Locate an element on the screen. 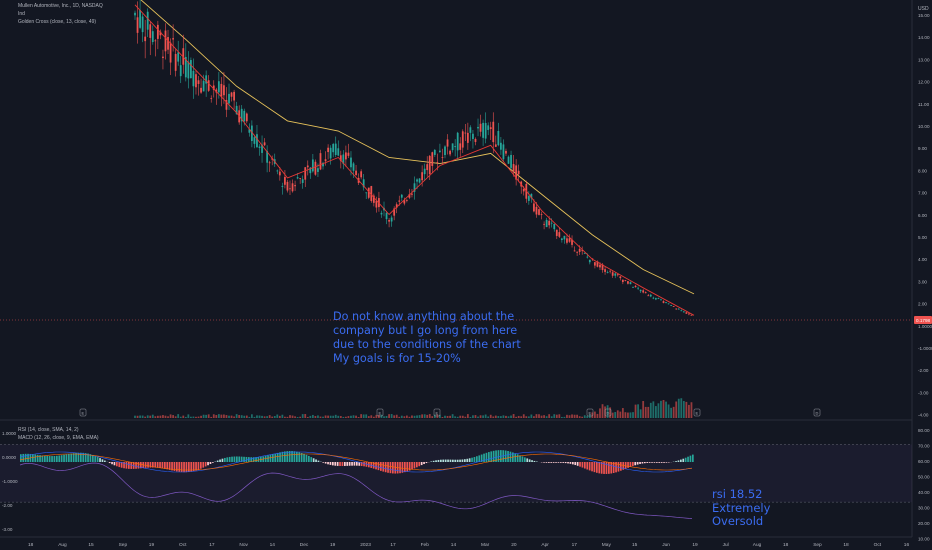 The image size is (932, 550). symbol-legend: Mullen Automotive, Inc., 1D, NASDAQ is located at coordinates (60, 6).